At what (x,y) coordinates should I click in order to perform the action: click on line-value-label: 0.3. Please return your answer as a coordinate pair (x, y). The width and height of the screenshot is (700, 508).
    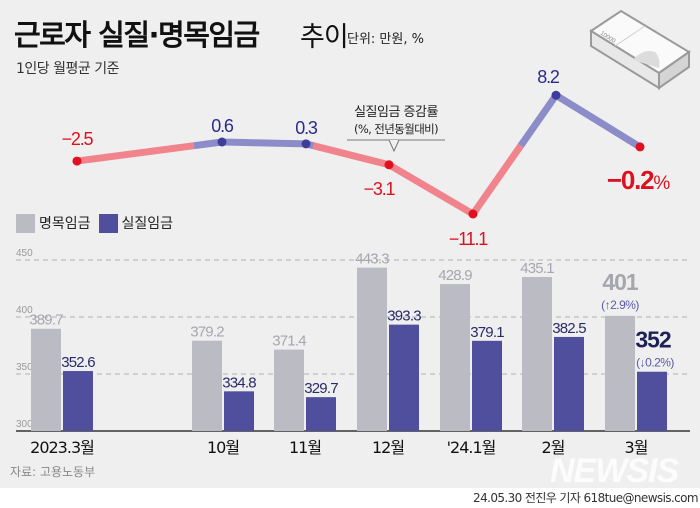
    Looking at the image, I should click on (306, 128).